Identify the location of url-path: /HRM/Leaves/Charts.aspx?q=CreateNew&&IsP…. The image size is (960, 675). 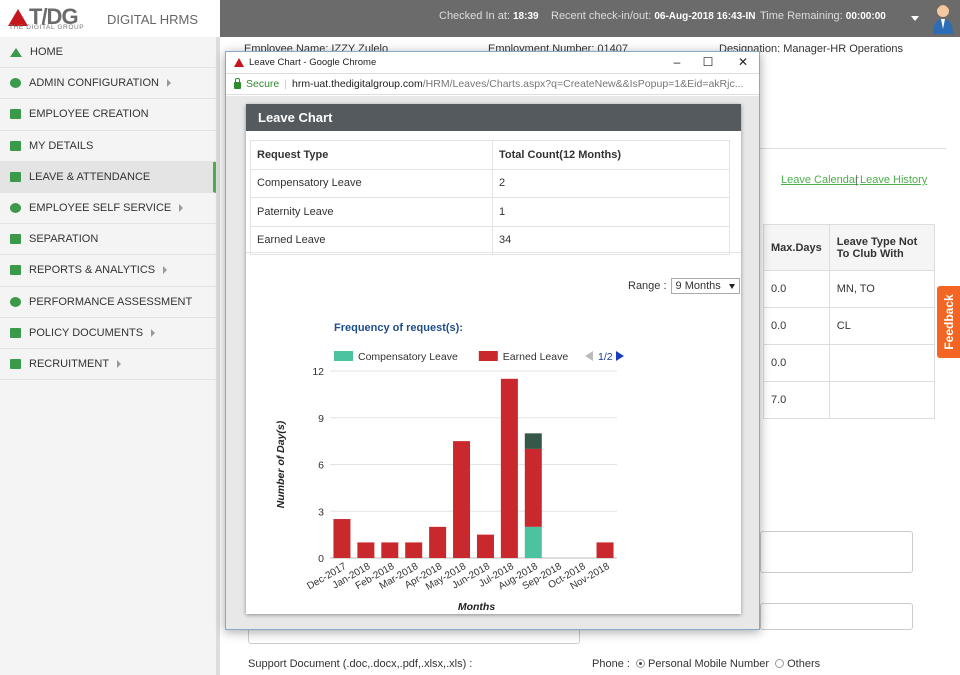
(583, 84).